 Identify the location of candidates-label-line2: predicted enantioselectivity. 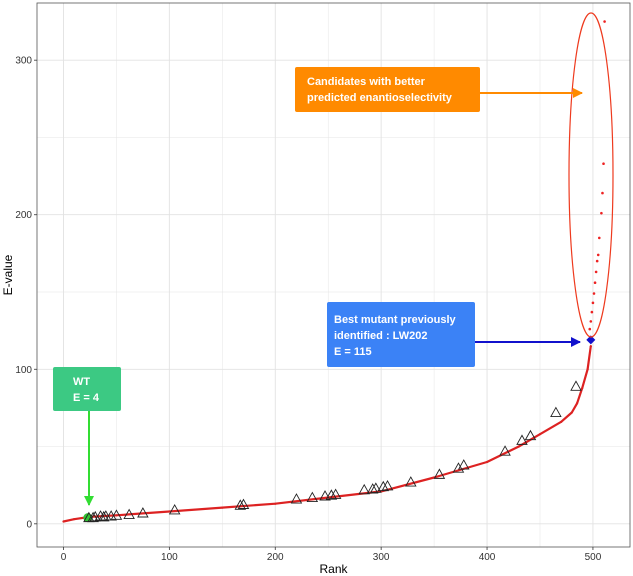
(380, 98).